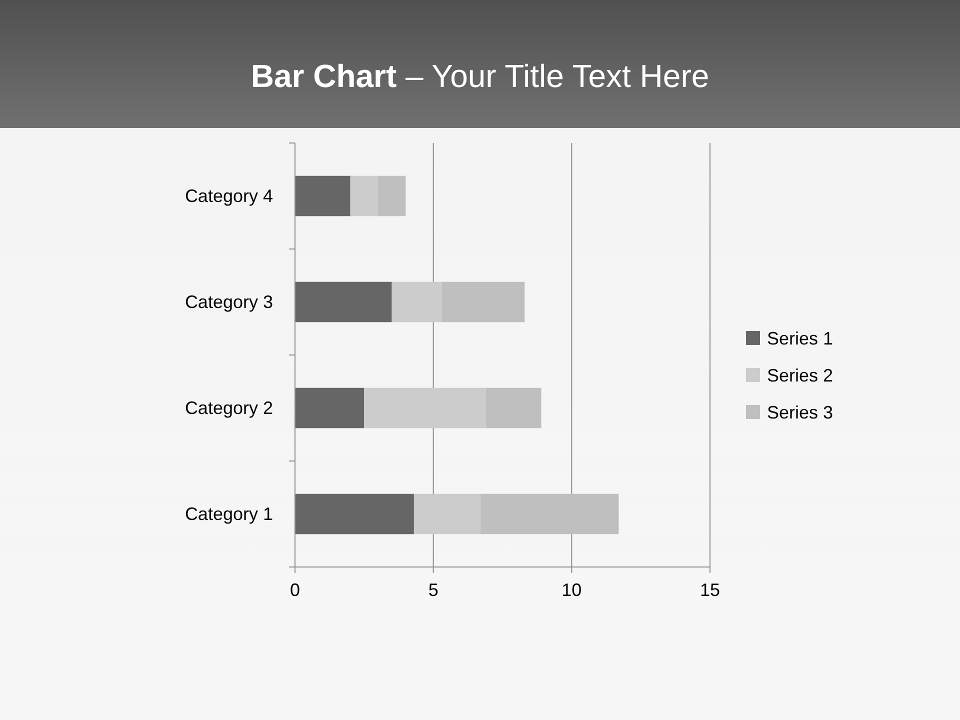 This screenshot has width=960, height=720. I want to click on legend-label: Series 3, so click(800, 412).